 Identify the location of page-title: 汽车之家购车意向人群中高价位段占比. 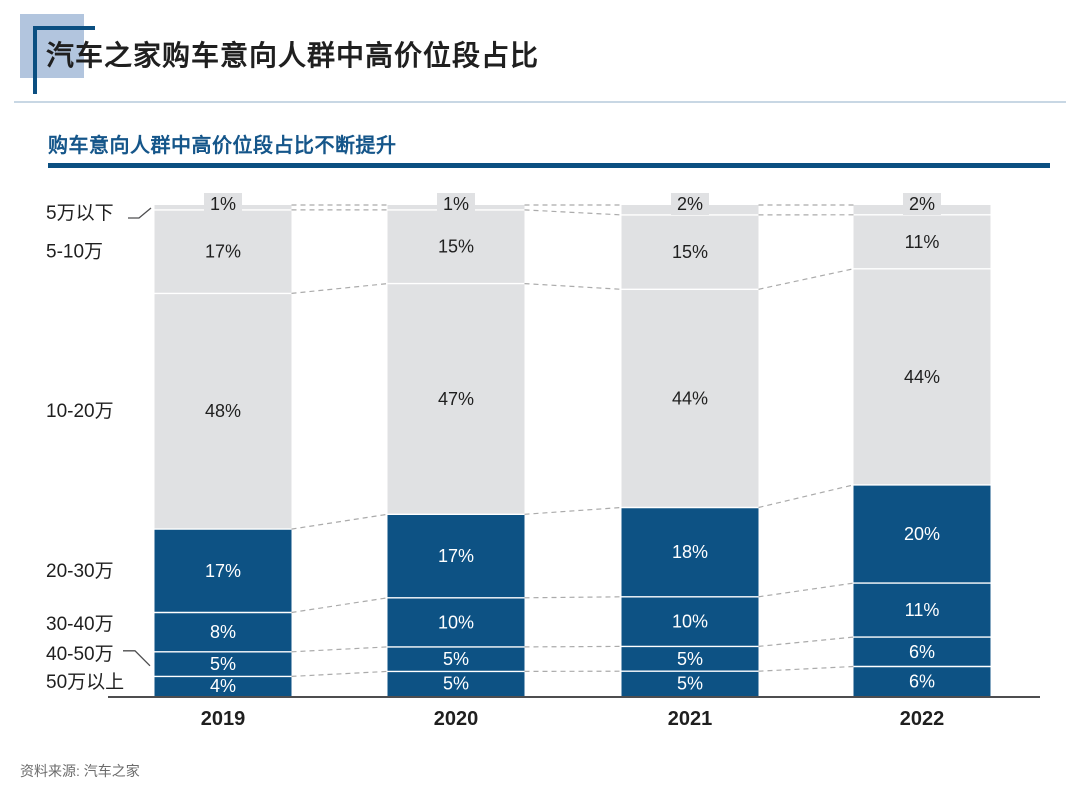
(293, 55).